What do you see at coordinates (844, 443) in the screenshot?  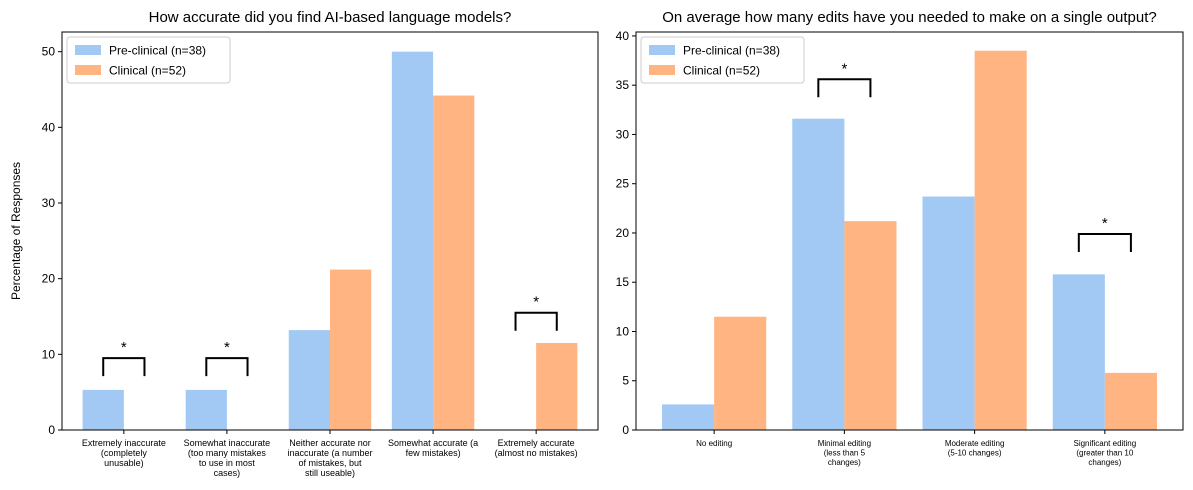 I see `x-tick-label: Minimal editing` at bounding box center [844, 443].